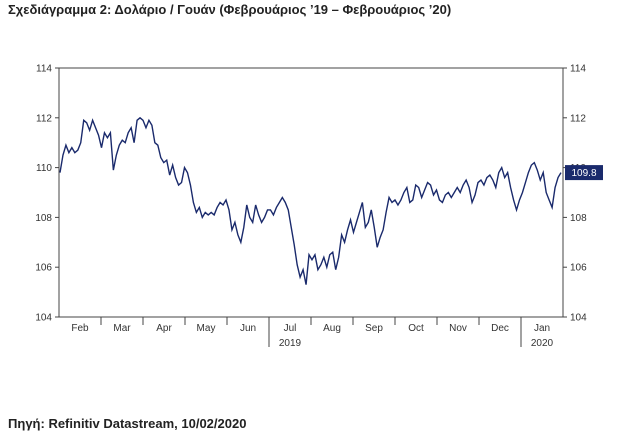 This screenshot has width=637, height=444. What do you see at coordinates (206, 328) in the screenshot?
I see `x-tick-label: May` at bounding box center [206, 328].